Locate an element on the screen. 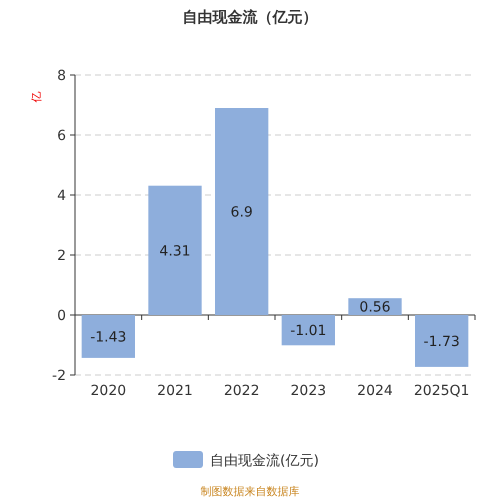  chart-title: 自由现金流（亿元） is located at coordinates (250, 17).